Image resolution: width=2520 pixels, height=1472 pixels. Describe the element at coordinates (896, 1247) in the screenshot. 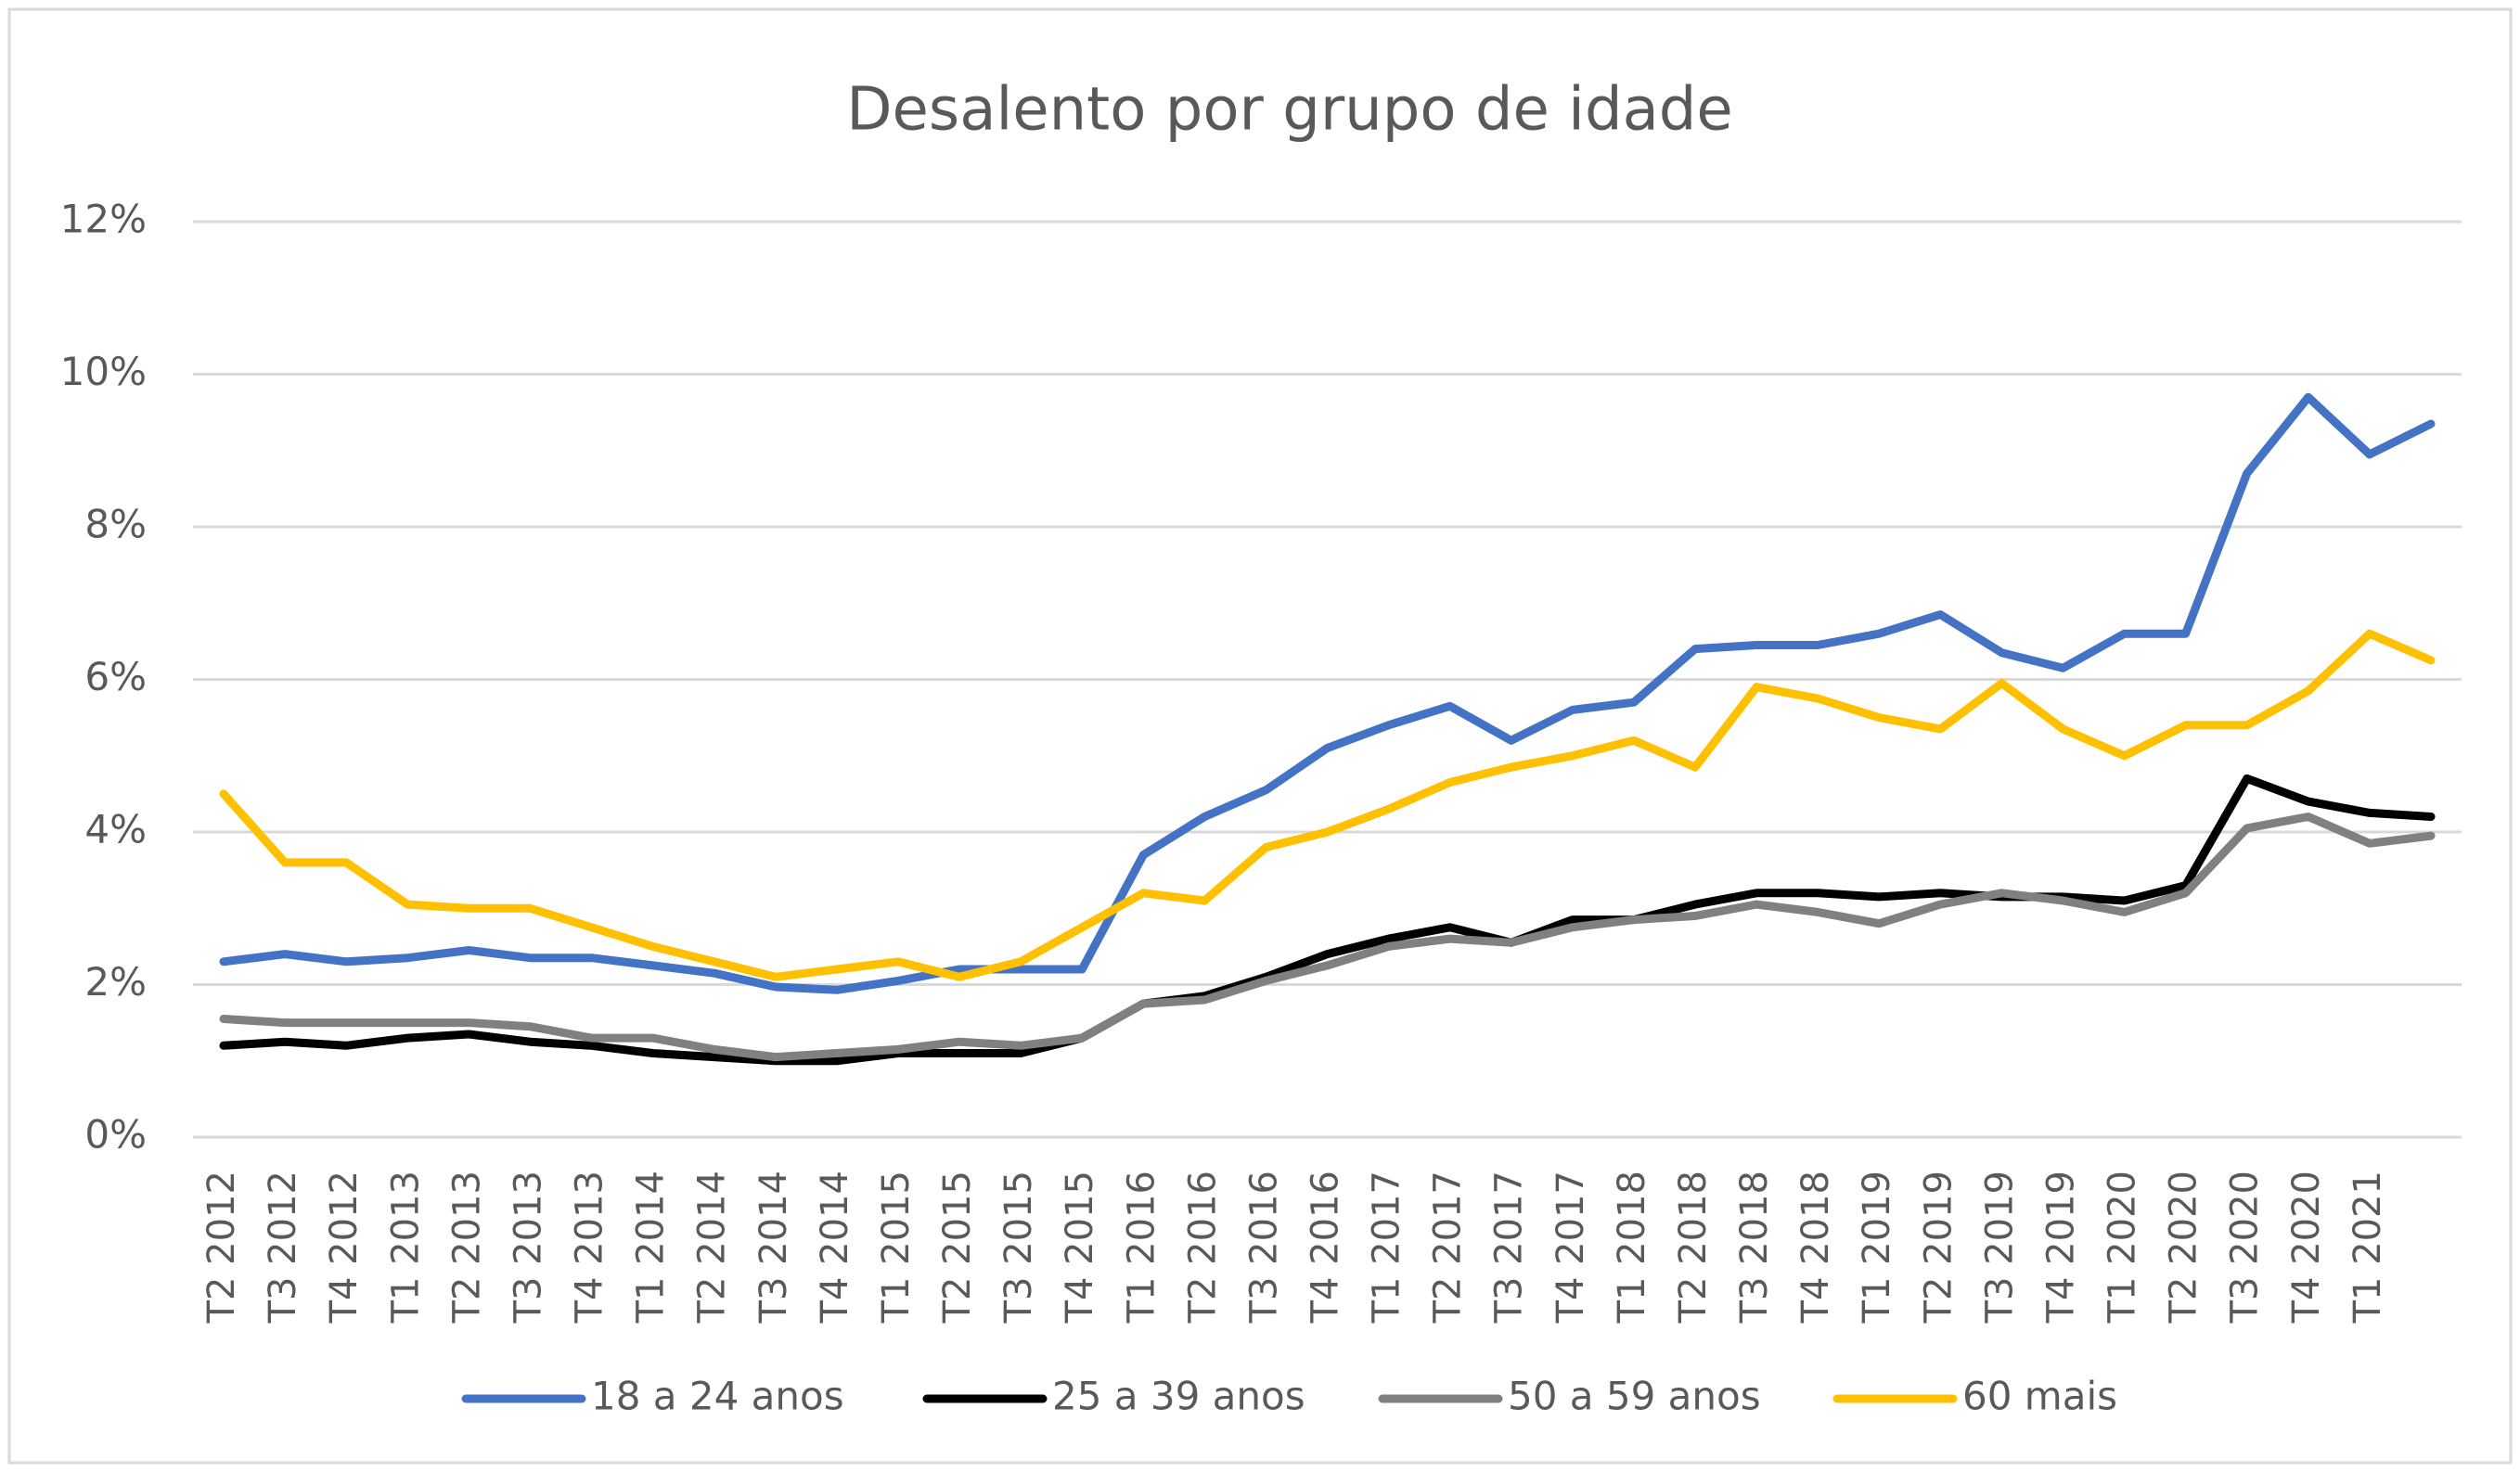

I see `x-tick-label: T1 2015` at that location.